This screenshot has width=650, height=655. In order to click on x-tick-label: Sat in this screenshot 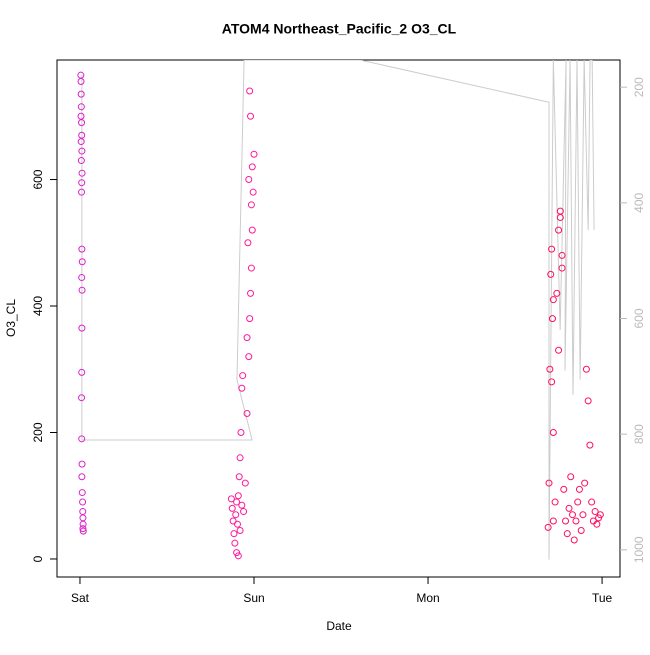, I will do `click(80, 598)`.